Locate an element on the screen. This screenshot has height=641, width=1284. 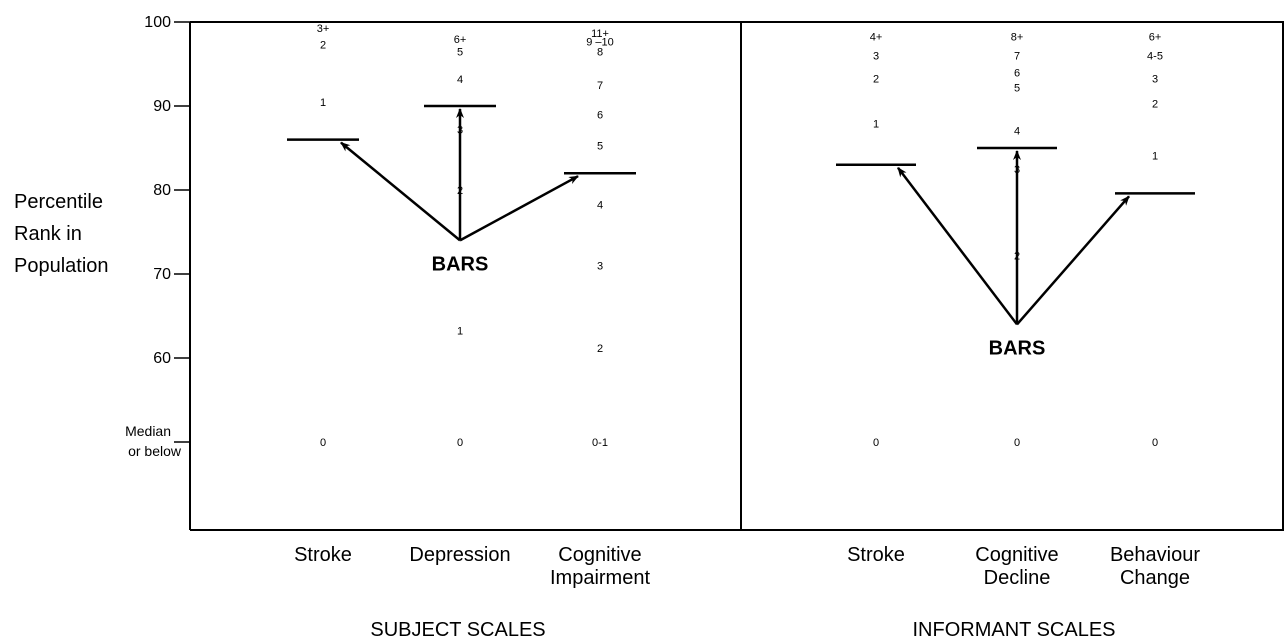
group-title: INFORMANT SCALES is located at coordinates (1014, 630).